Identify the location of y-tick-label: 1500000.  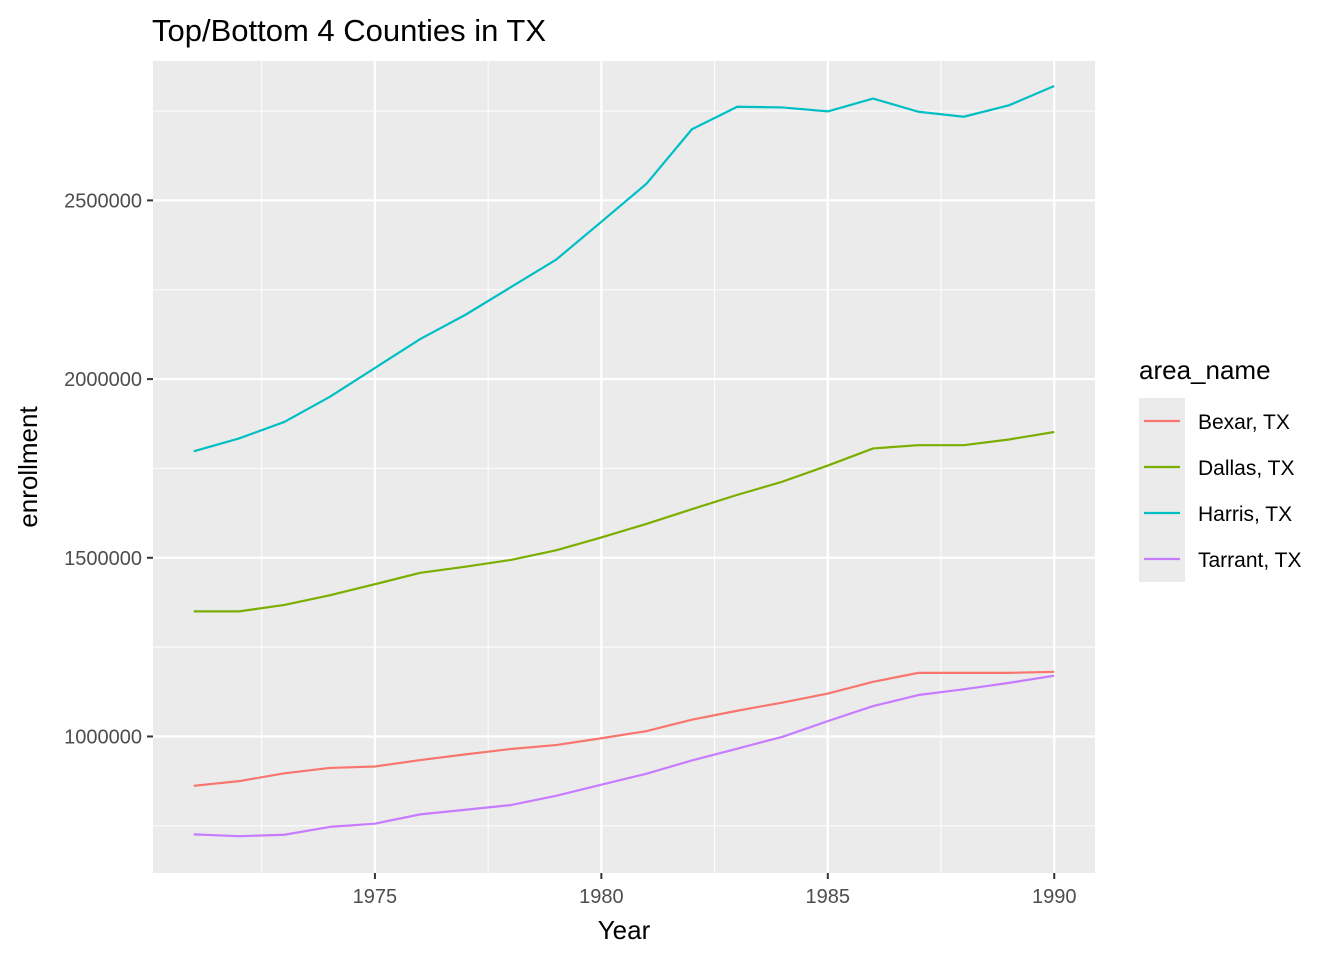
(103, 559).